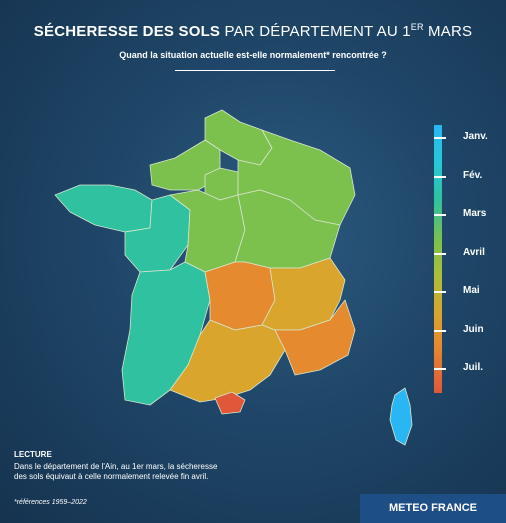 The image size is (506, 523). What do you see at coordinates (475, 213) in the screenshot?
I see `scale-label: Mars` at bounding box center [475, 213].